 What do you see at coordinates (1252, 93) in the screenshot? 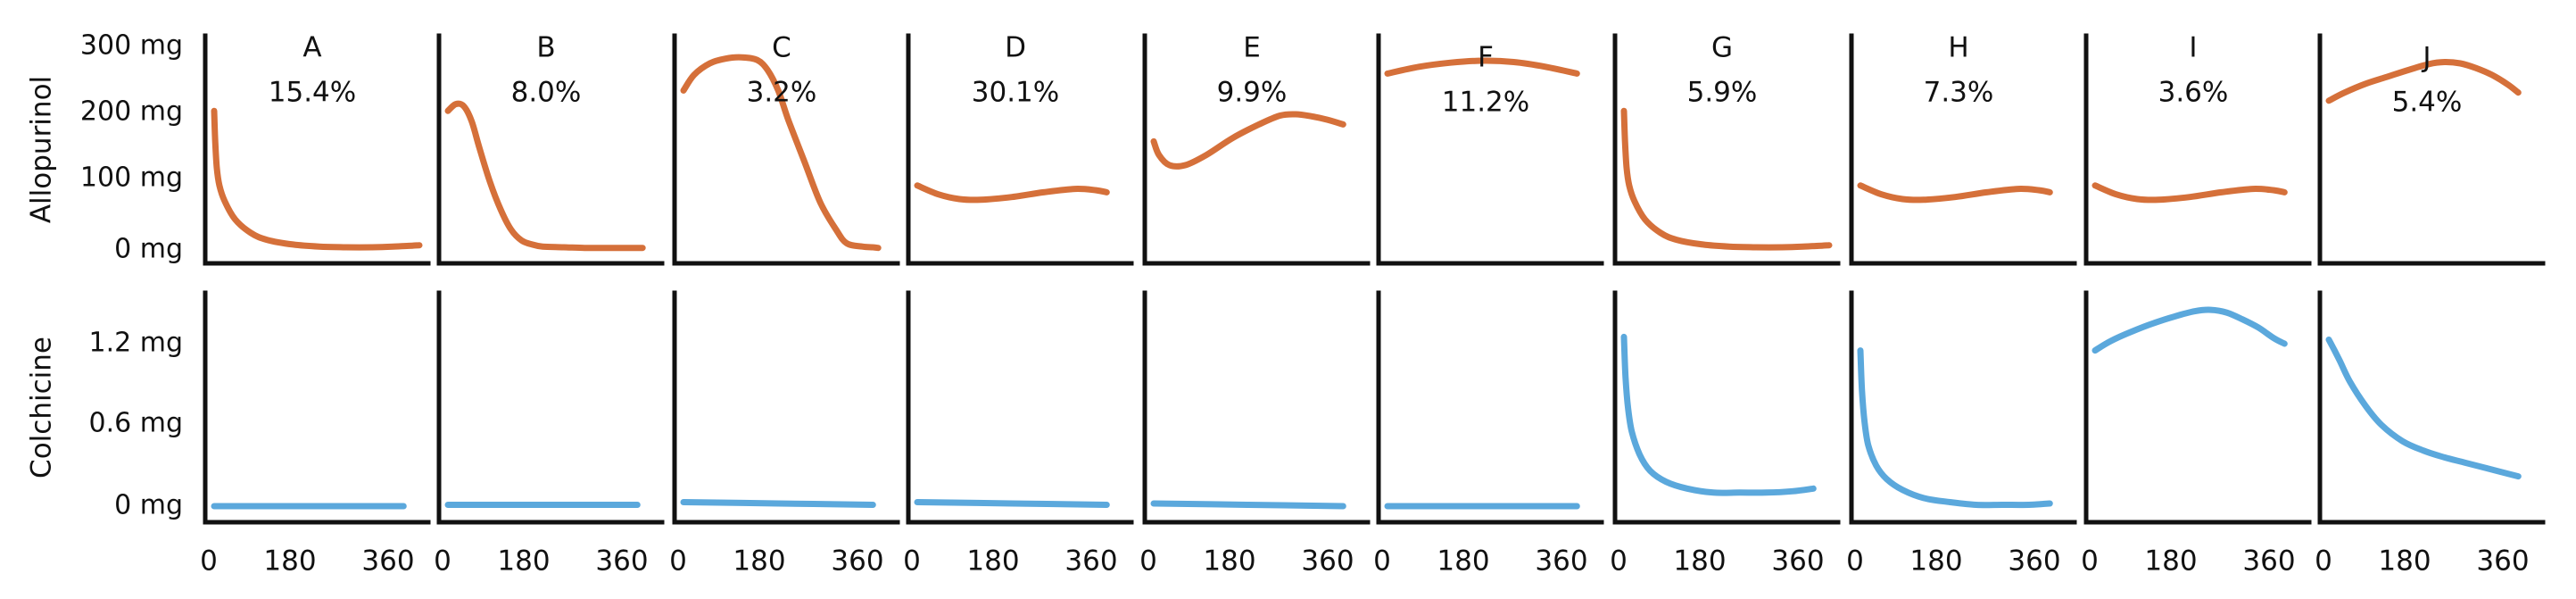
I see `panel-percentage: 9.9%` at bounding box center [1252, 93].